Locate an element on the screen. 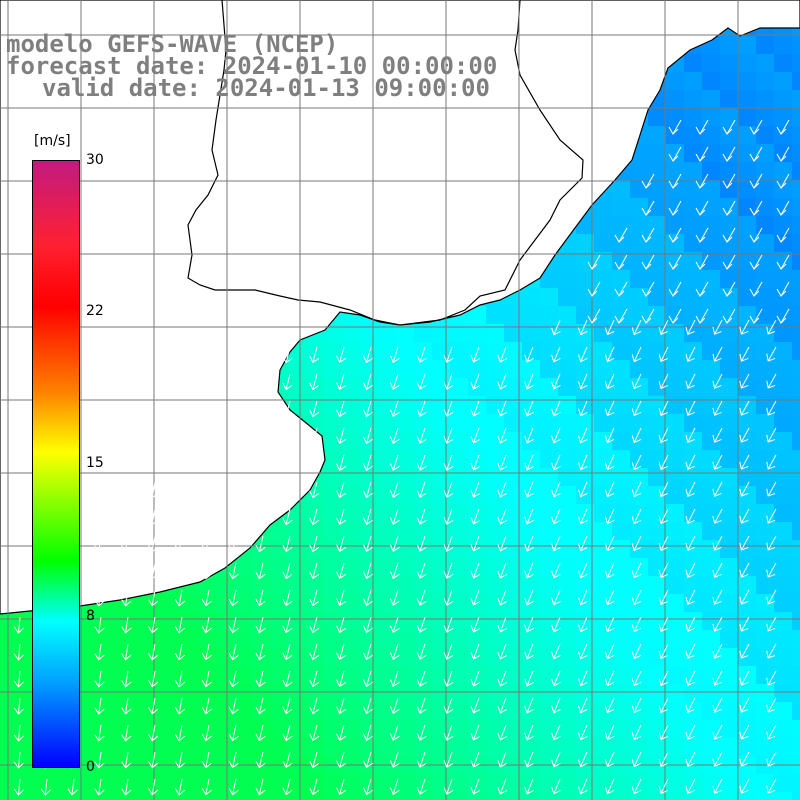 The height and width of the screenshot is (800, 800). title-valid-date: valid date: 2024-01-13 09:00:00 is located at coordinates (266, 88).